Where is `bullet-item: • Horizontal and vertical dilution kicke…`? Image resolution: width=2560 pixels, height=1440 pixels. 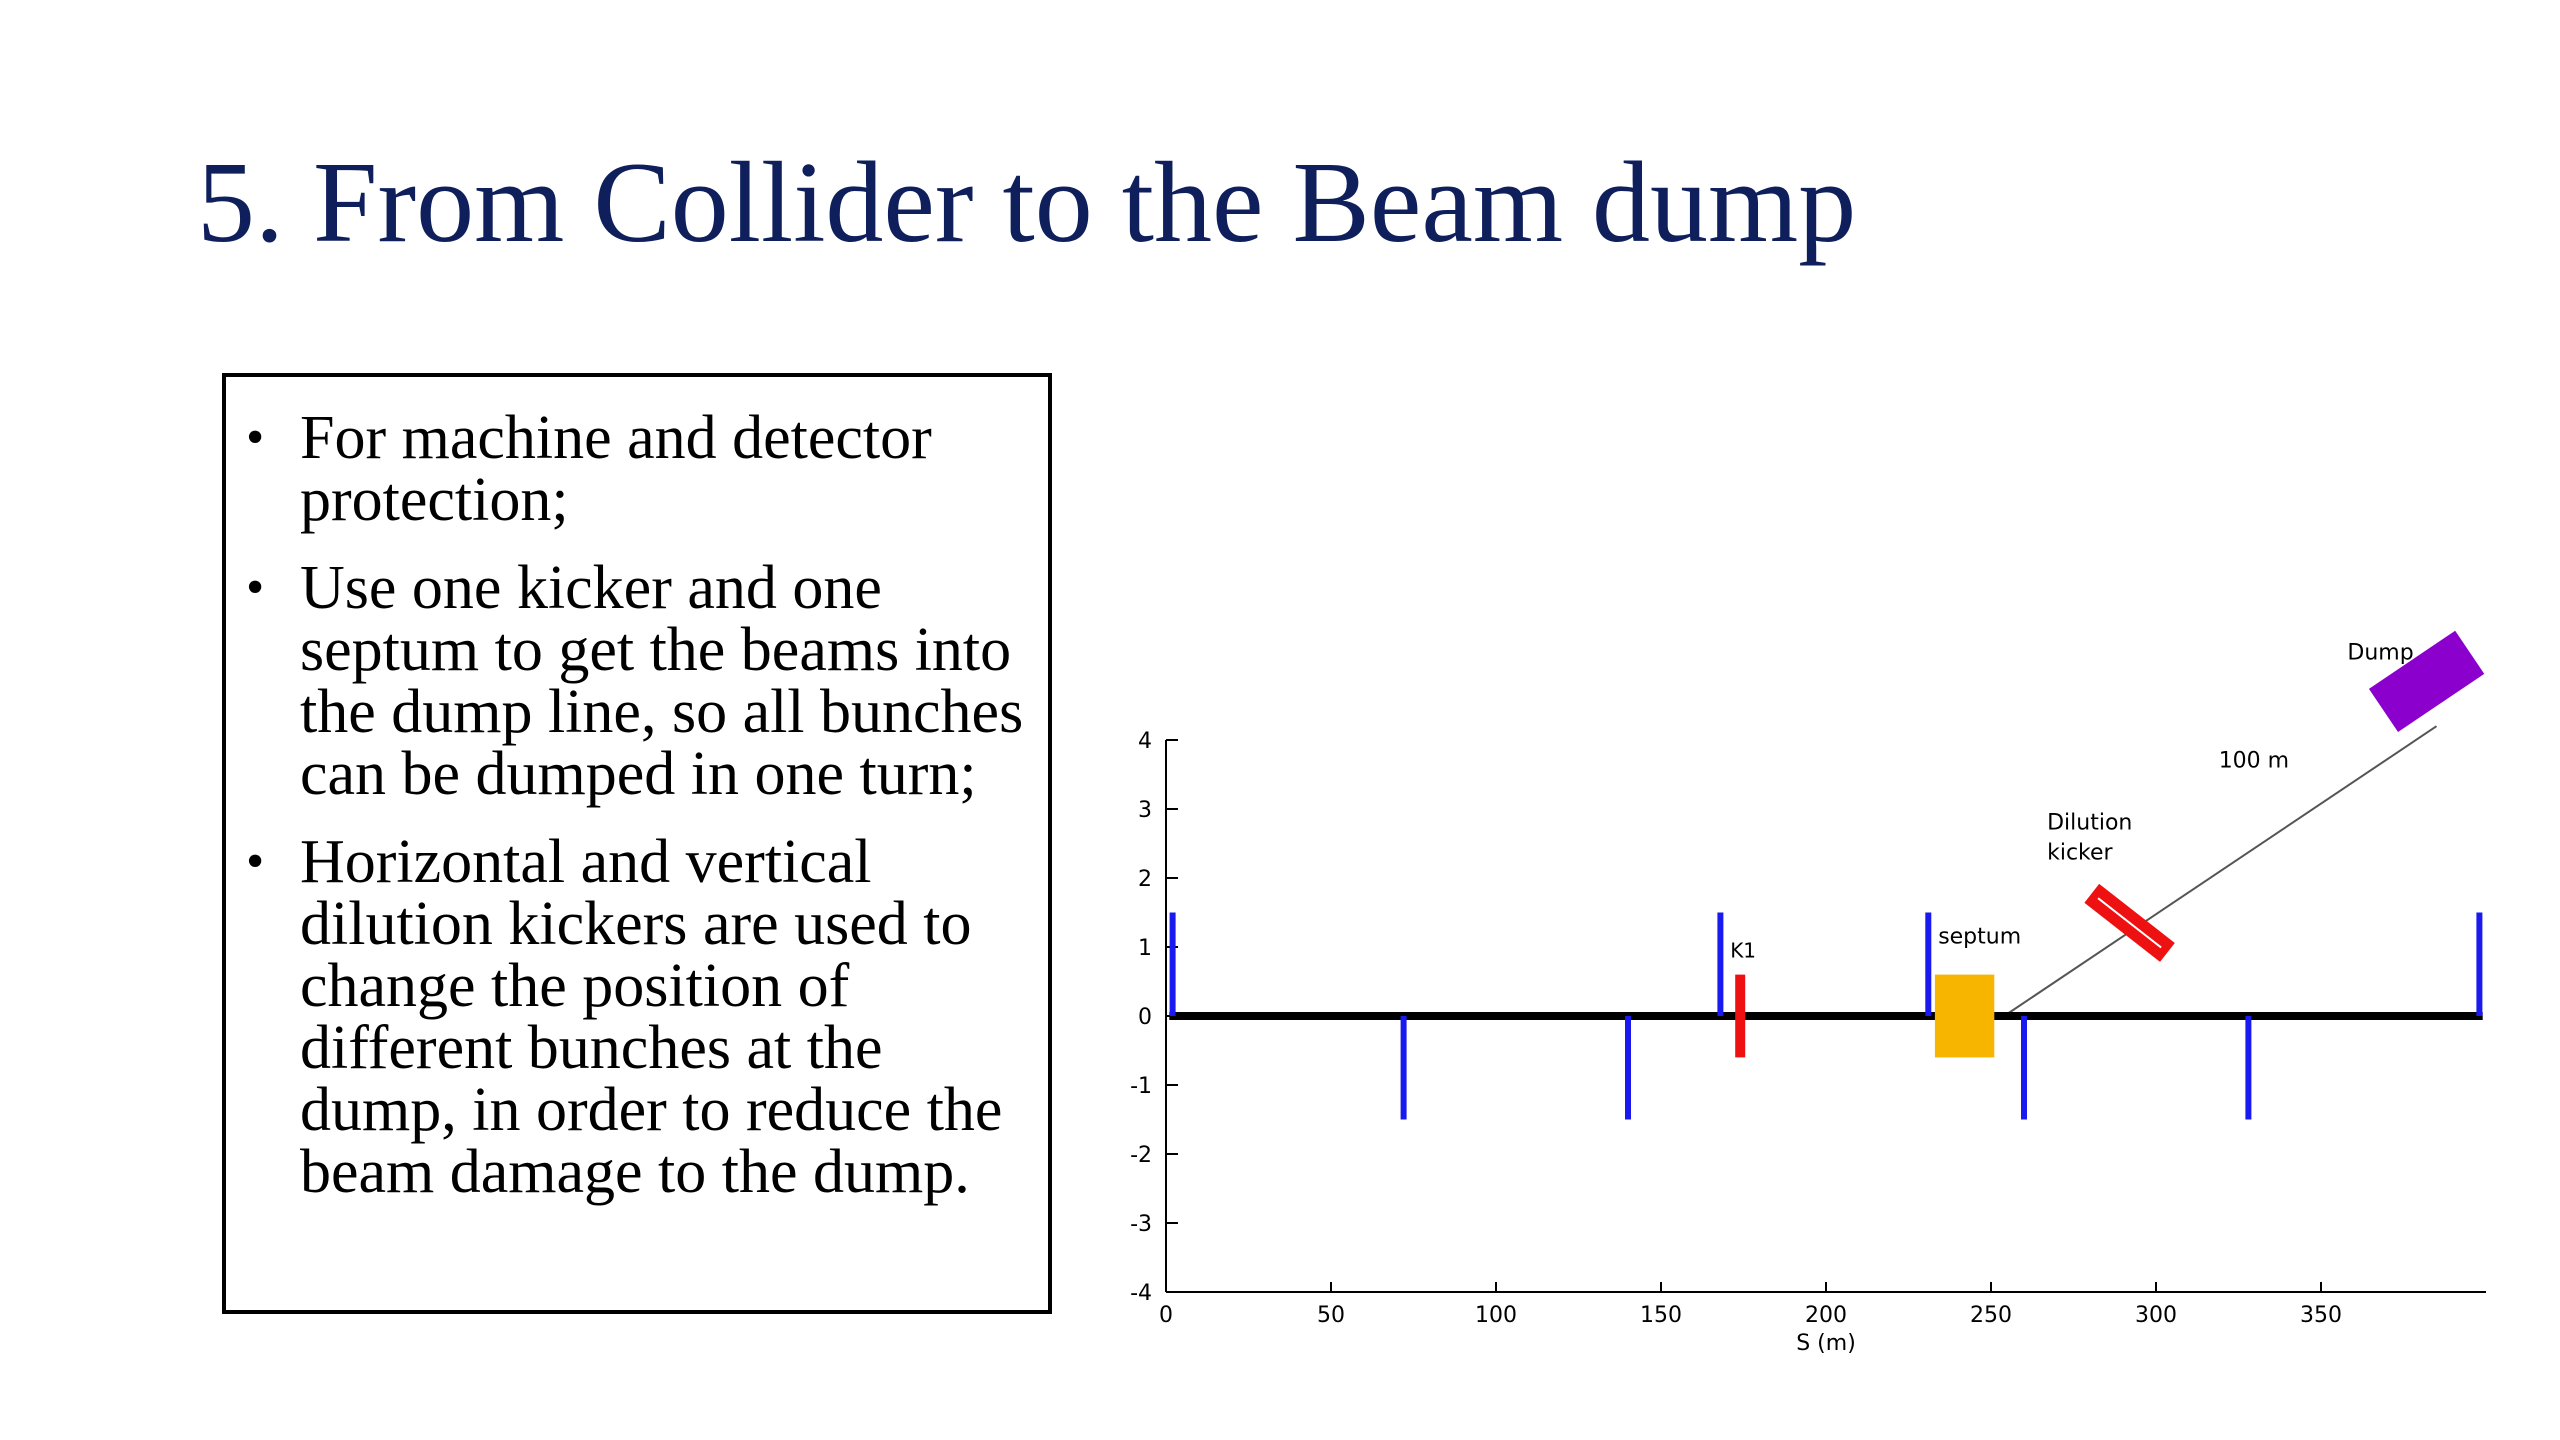
bullet-item: • Horizontal and vertical dilution kicke… is located at coordinates (637, 1017).